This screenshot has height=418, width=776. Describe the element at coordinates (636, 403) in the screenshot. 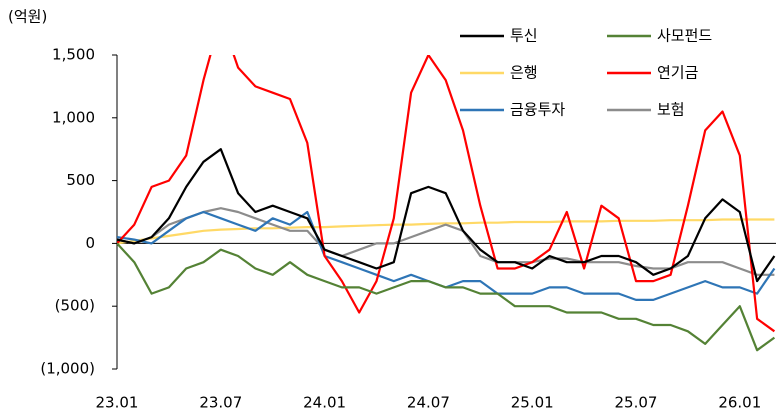

I see `x-tick-label: 25.07` at that location.